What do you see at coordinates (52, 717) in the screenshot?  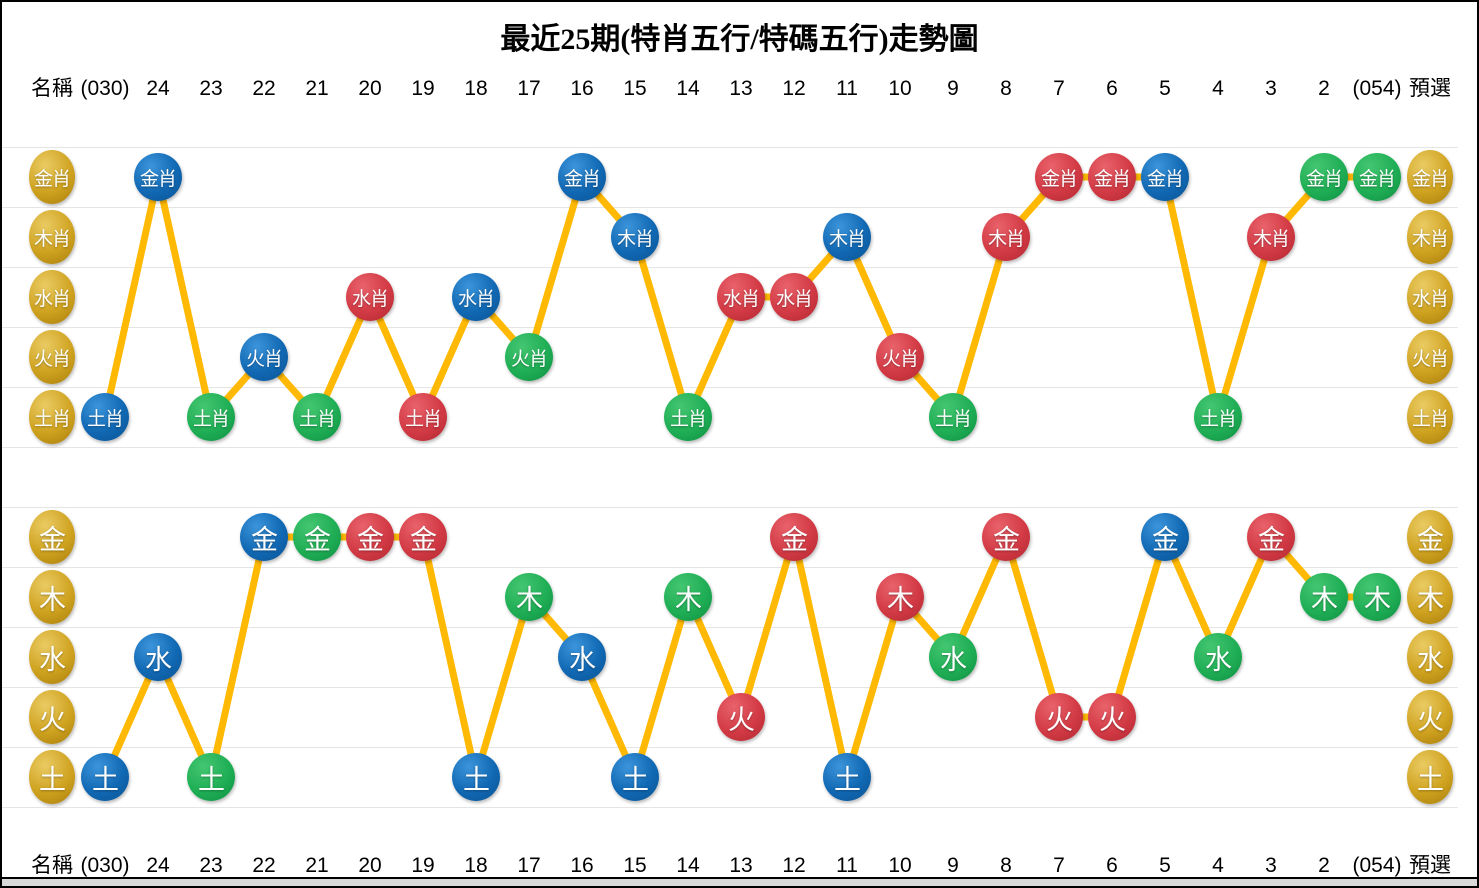 I see `element-row-label-left-3: 火` at bounding box center [52, 717].